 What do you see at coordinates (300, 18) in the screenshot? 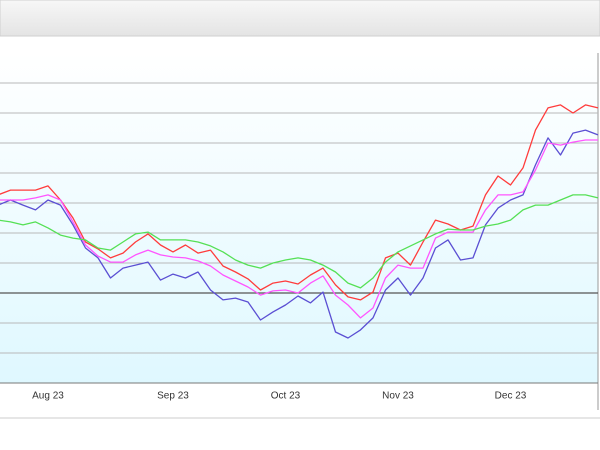
I see `header-bar` at bounding box center [300, 18].